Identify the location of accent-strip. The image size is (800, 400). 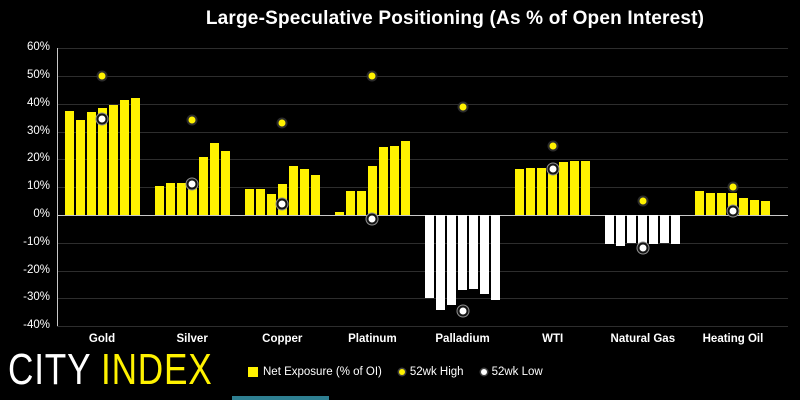
(280, 398).